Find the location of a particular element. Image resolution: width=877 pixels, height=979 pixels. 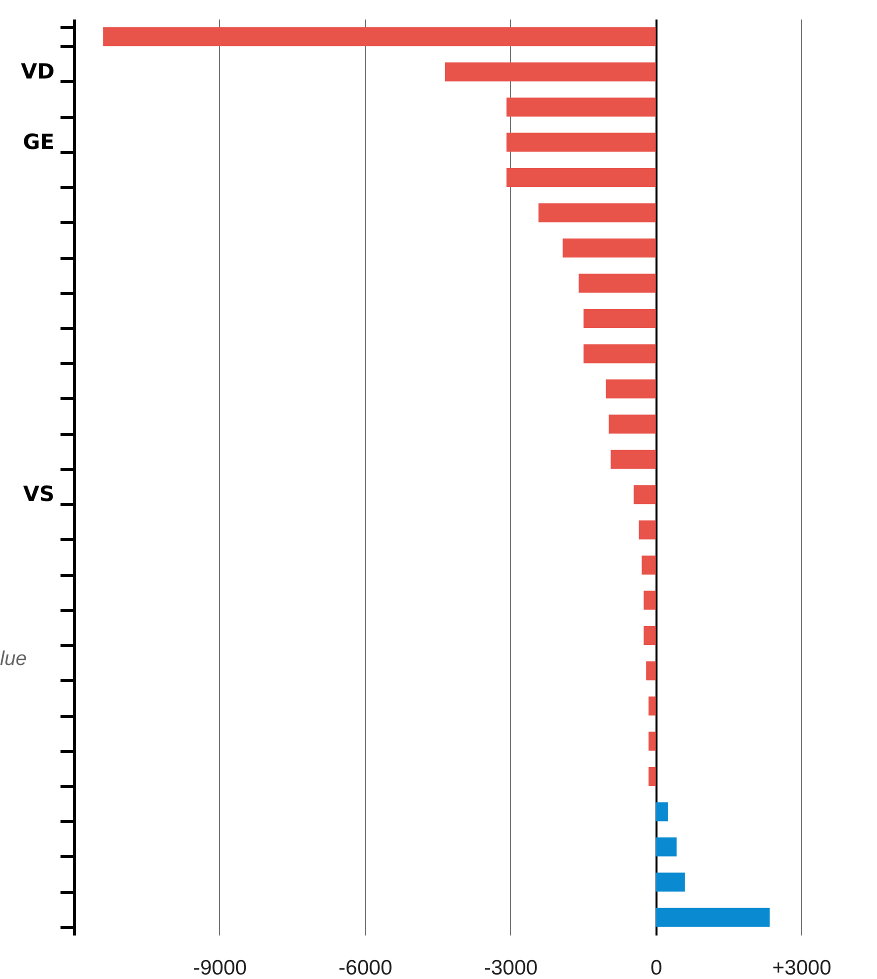

y-tick-label: GE is located at coordinates (38, 142).